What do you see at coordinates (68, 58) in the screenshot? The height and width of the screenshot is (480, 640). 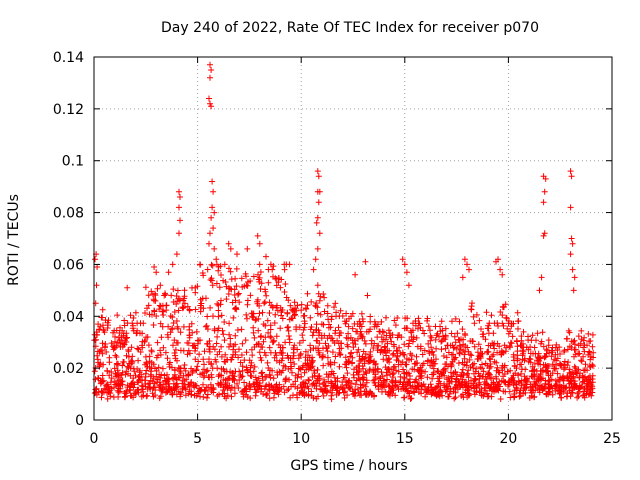 I see `y-tick-label: 0.14` at bounding box center [68, 58].